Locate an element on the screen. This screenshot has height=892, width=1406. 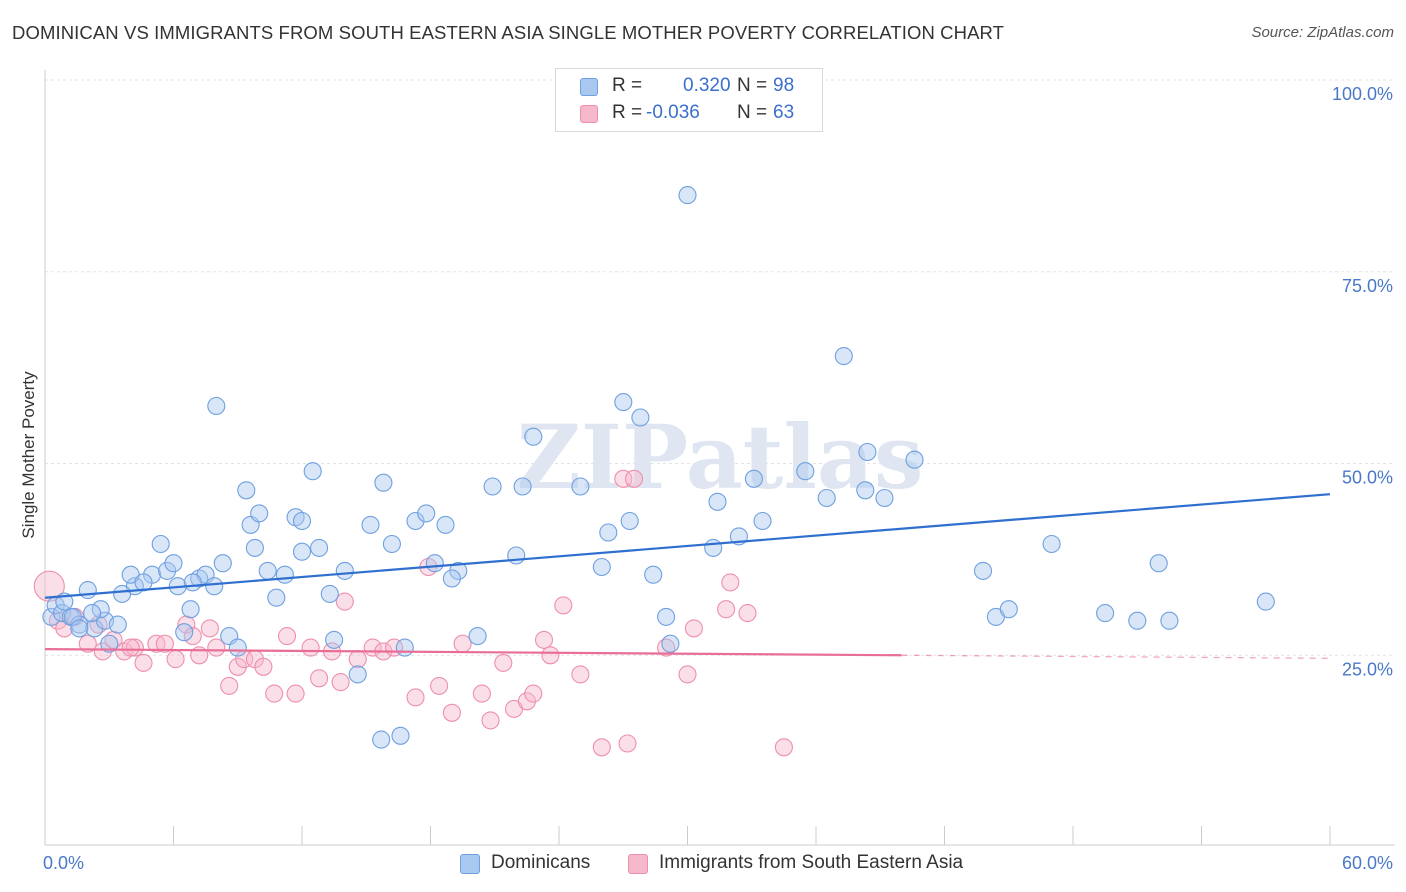
legend-r-value: -0.036 is located at coordinates (673, 112).